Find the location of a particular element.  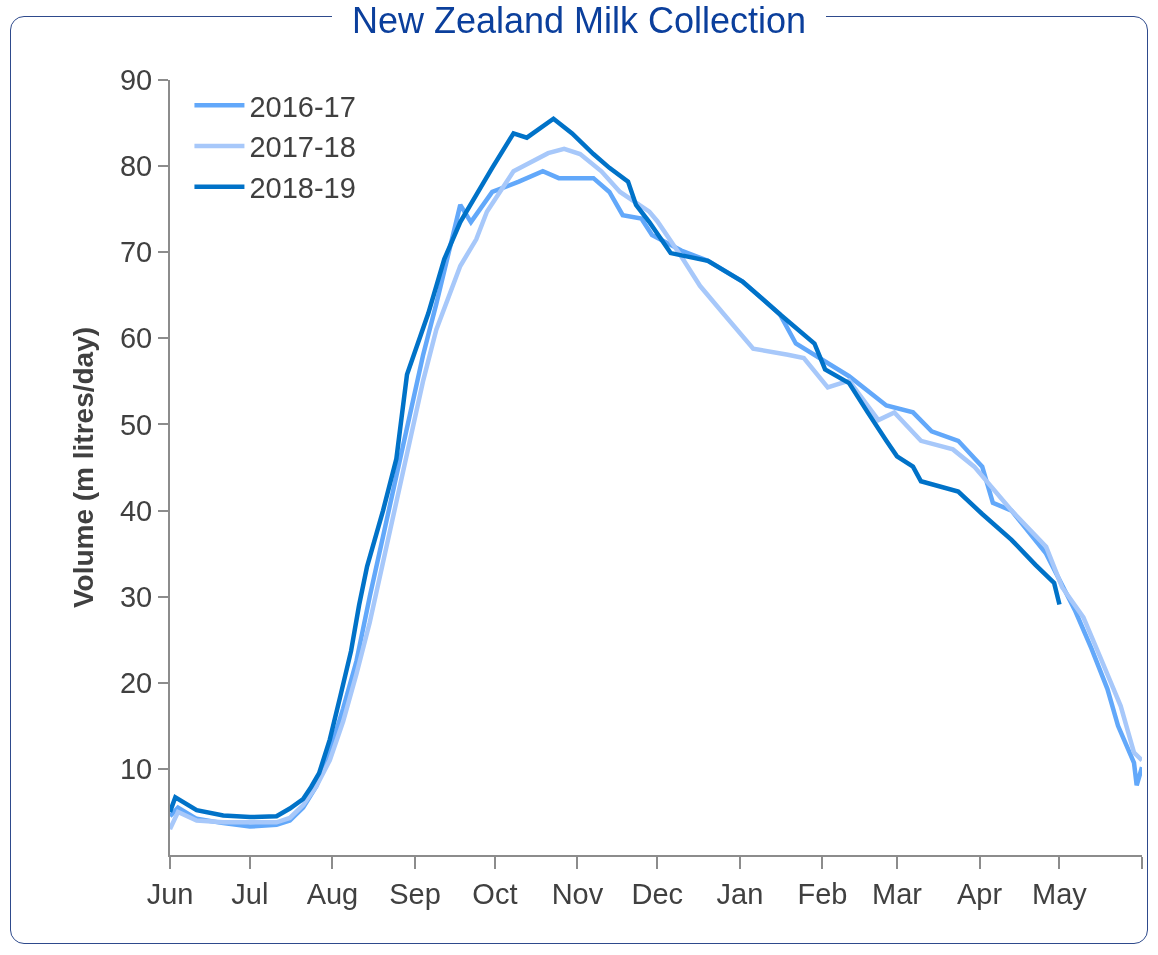

y-tick-label: 80 is located at coordinates (136, 166).